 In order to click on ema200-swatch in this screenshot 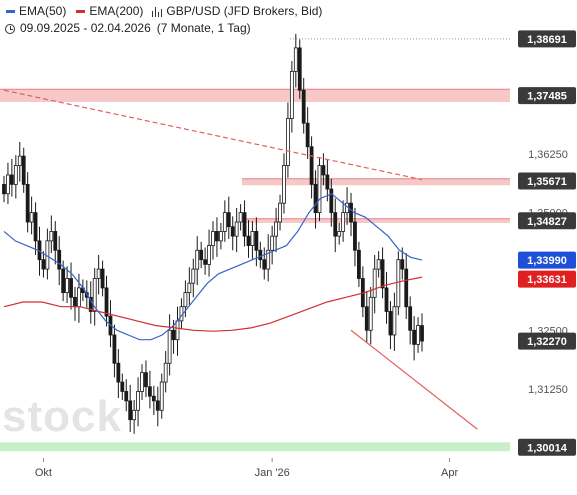, I will do `click(81, 11)`.